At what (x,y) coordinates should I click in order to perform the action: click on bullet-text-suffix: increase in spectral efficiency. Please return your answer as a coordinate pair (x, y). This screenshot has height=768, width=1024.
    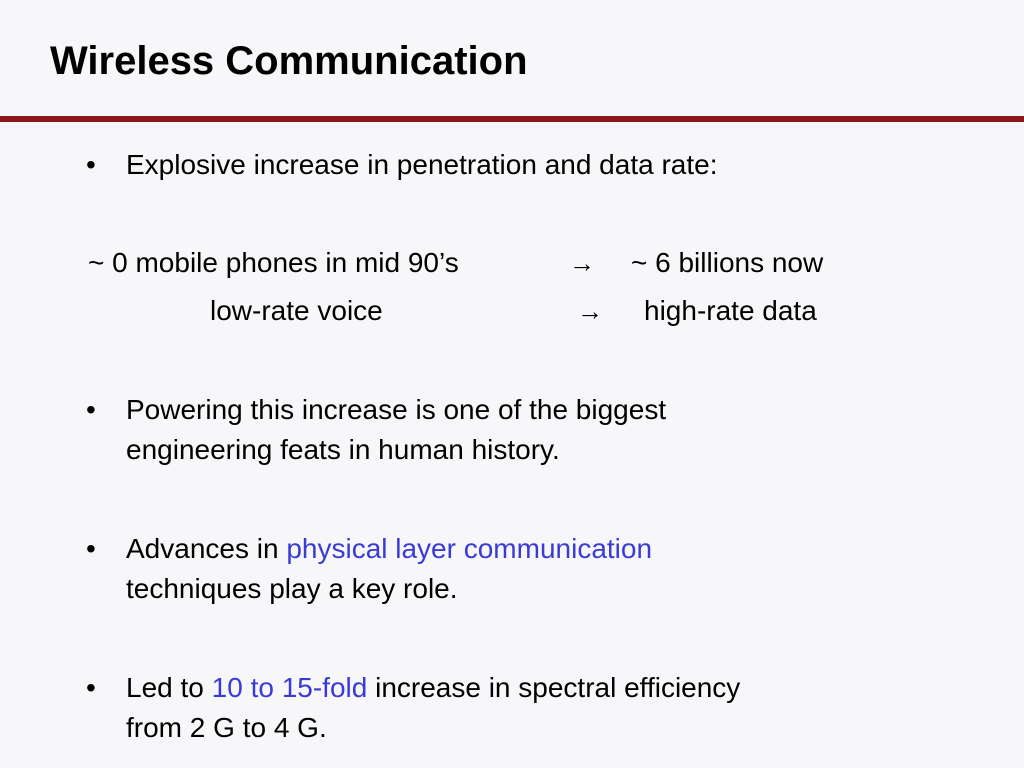
    Looking at the image, I should click on (554, 687).